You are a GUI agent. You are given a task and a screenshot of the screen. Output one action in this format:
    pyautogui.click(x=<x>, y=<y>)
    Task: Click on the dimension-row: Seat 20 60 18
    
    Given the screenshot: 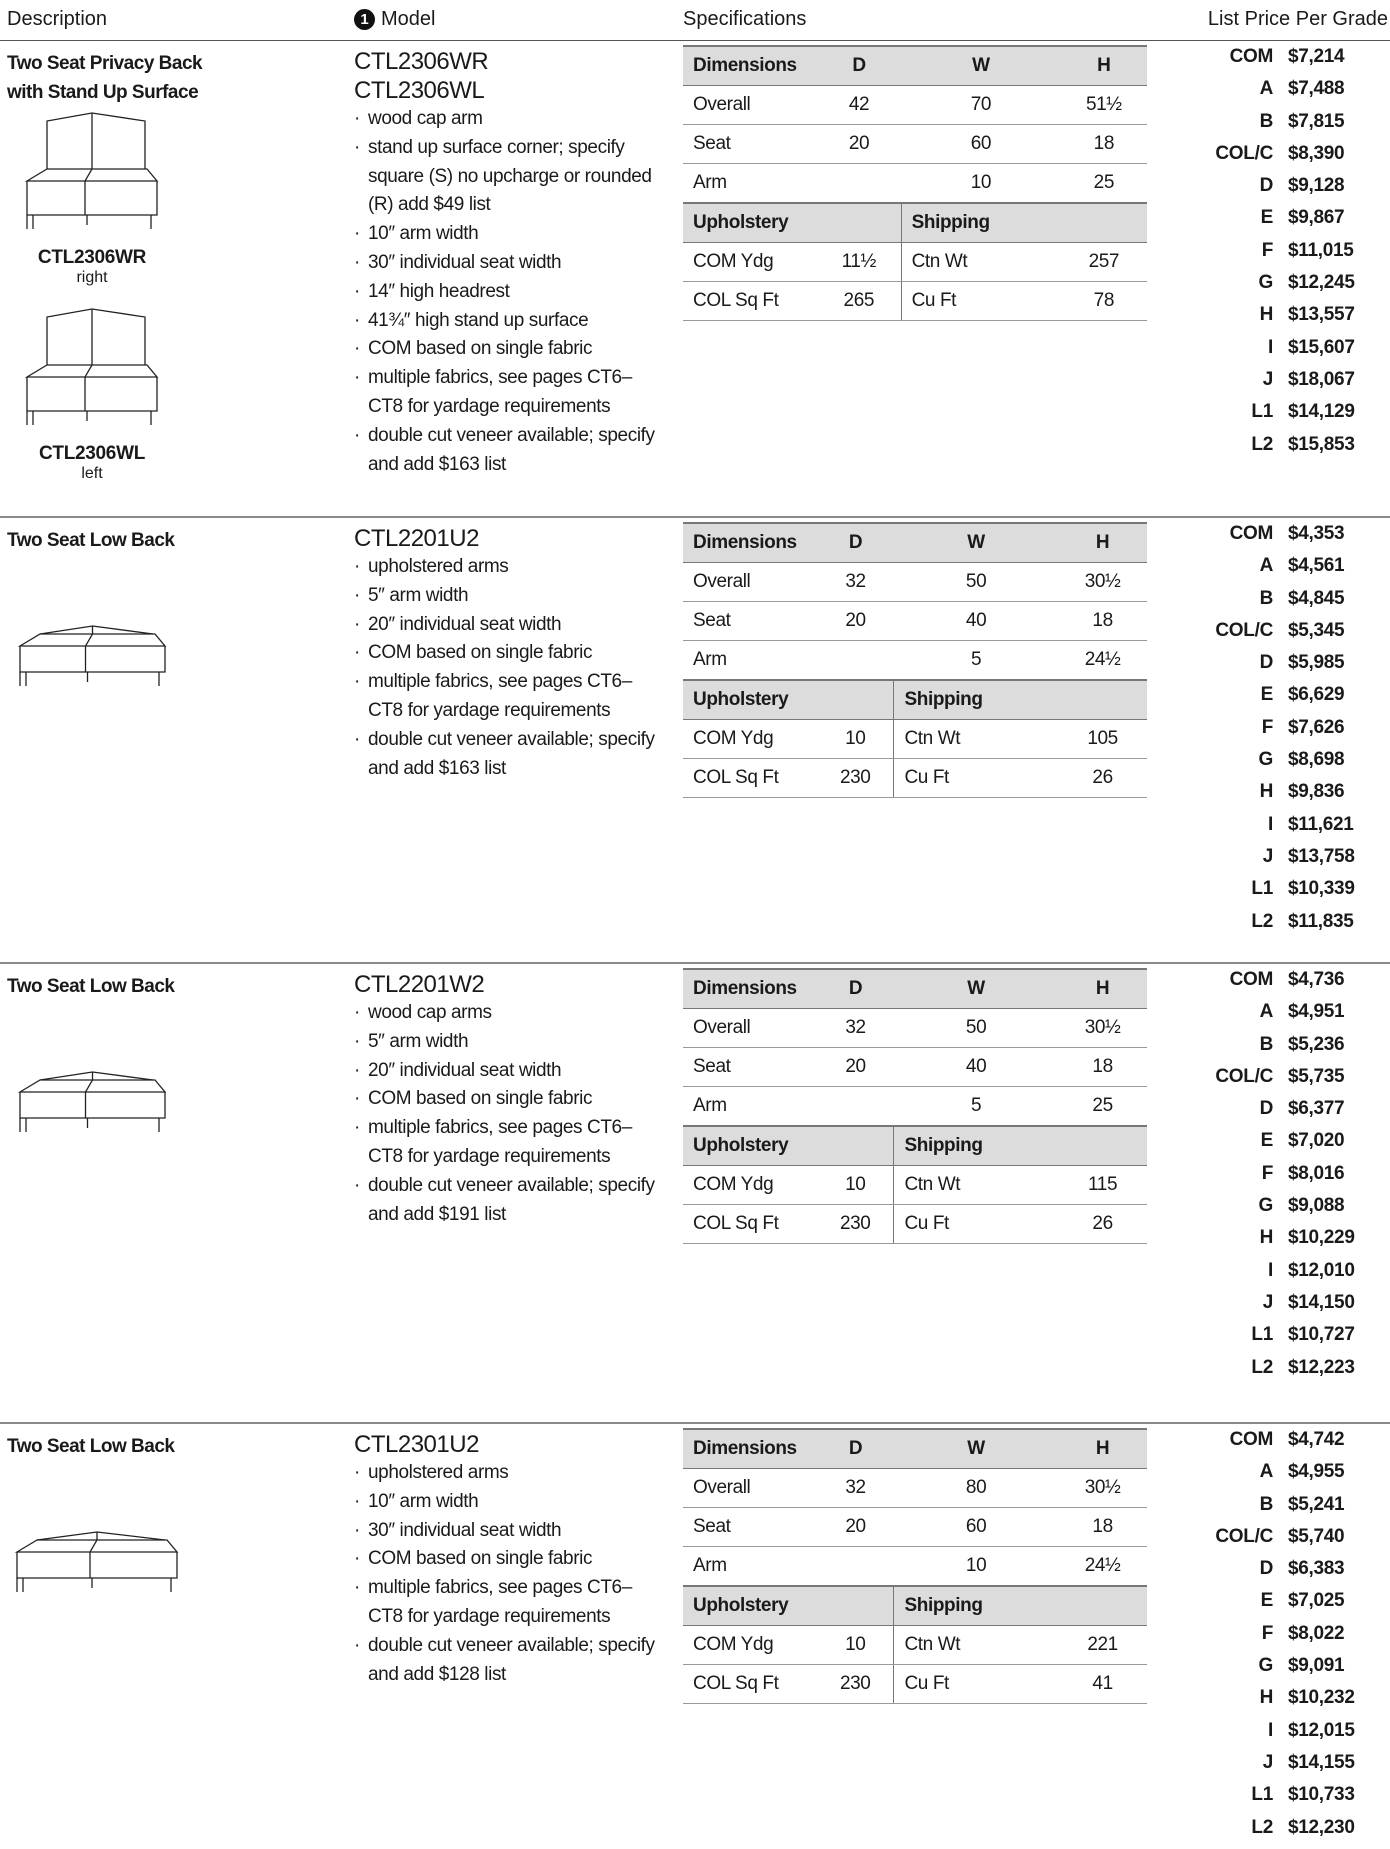 What is the action you would take?
    pyautogui.click(x=915, y=1527)
    